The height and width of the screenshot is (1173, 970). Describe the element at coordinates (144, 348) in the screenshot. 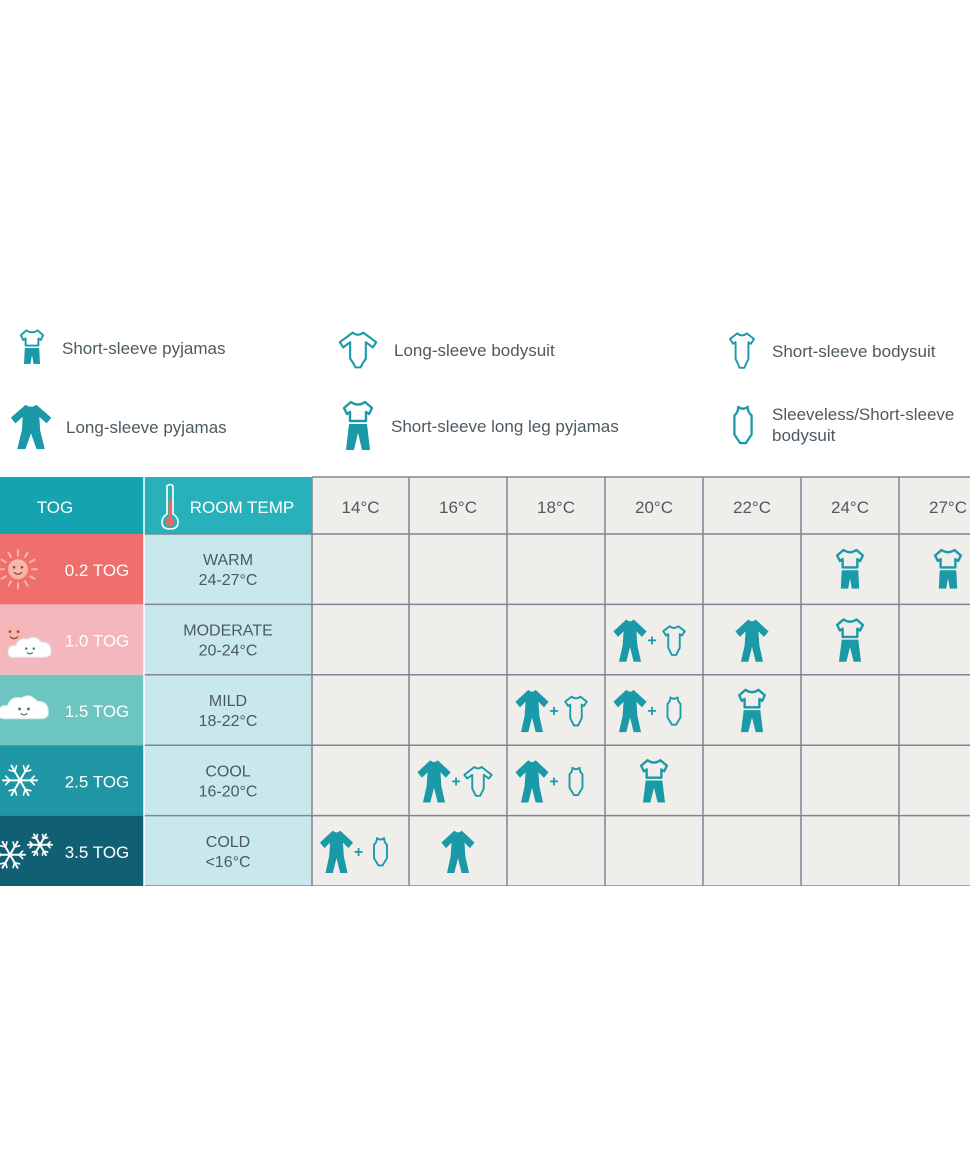

I see `legend-label: Short-sleeve pyjamas` at that location.